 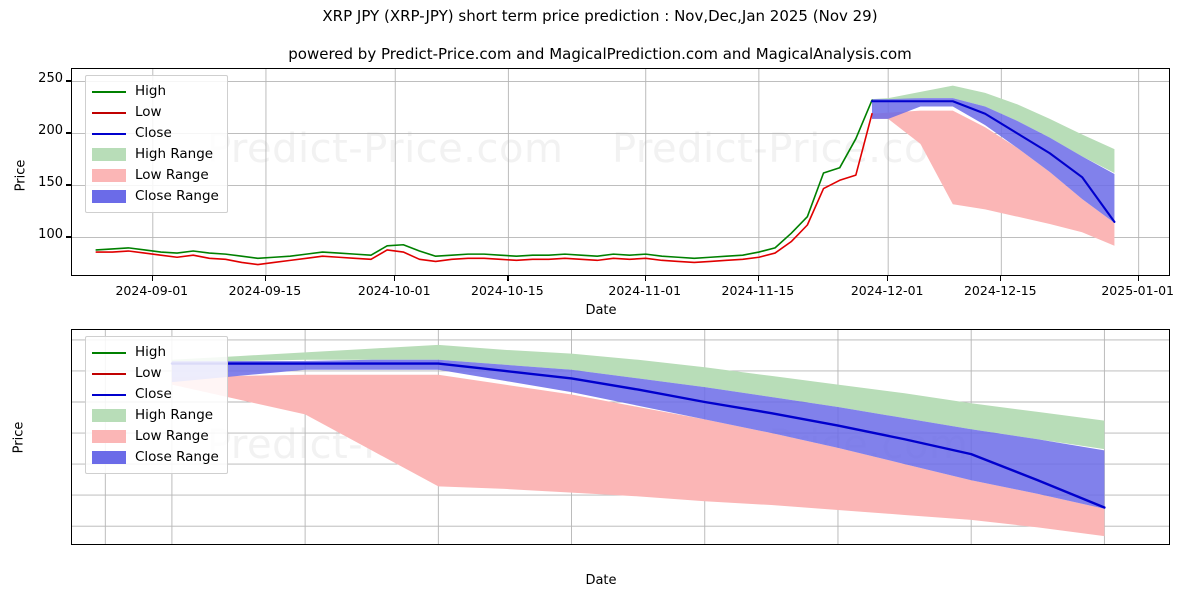 I want to click on overview-legend-item-high: High, so click(x=155, y=91).